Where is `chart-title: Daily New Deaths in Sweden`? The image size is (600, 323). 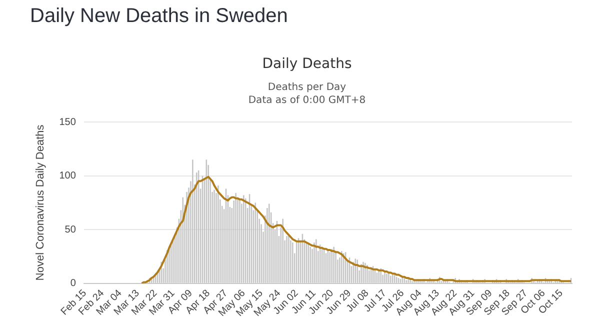
chart-title: Daily New Deaths in Sweden is located at coordinates (159, 16).